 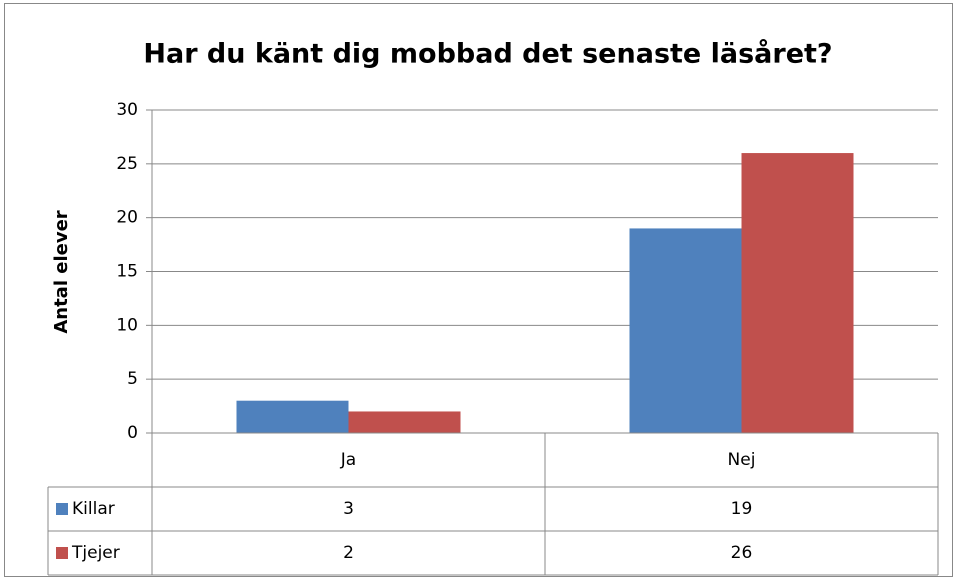 What do you see at coordinates (742, 460) in the screenshot?
I see `x-tick-label: Nej` at bounding box center [742, 460].